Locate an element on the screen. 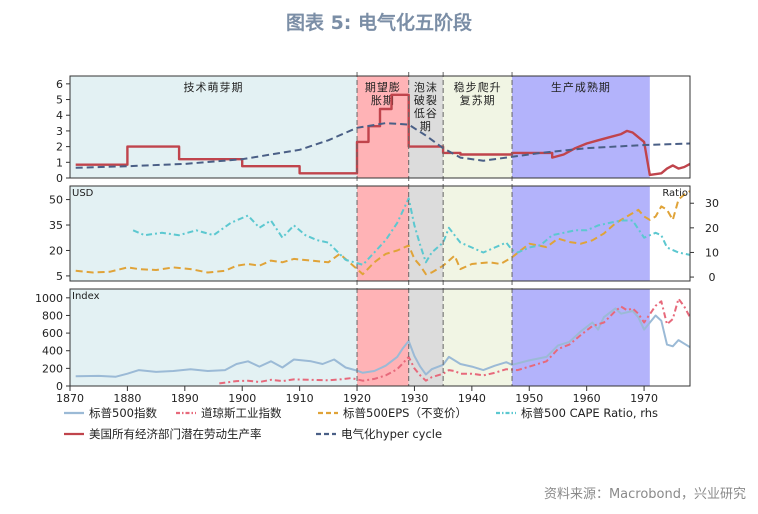 The width and height of the screenshot is (758, 514). y-tick-label-3-6: 1000 is located at coordinates (49, 298).